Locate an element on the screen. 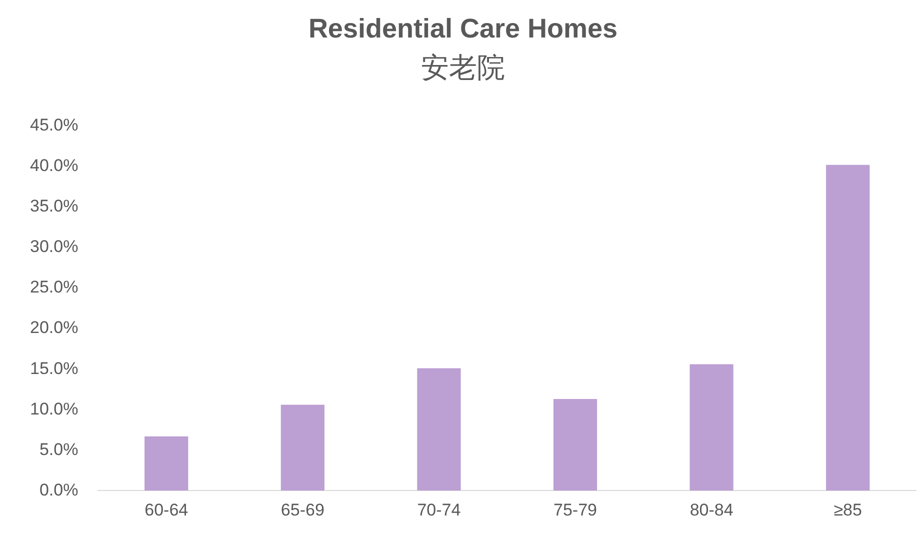 This screenshot has height=541, width=920. y-tick-label: 30.0% is located at coordinates (54, 246).